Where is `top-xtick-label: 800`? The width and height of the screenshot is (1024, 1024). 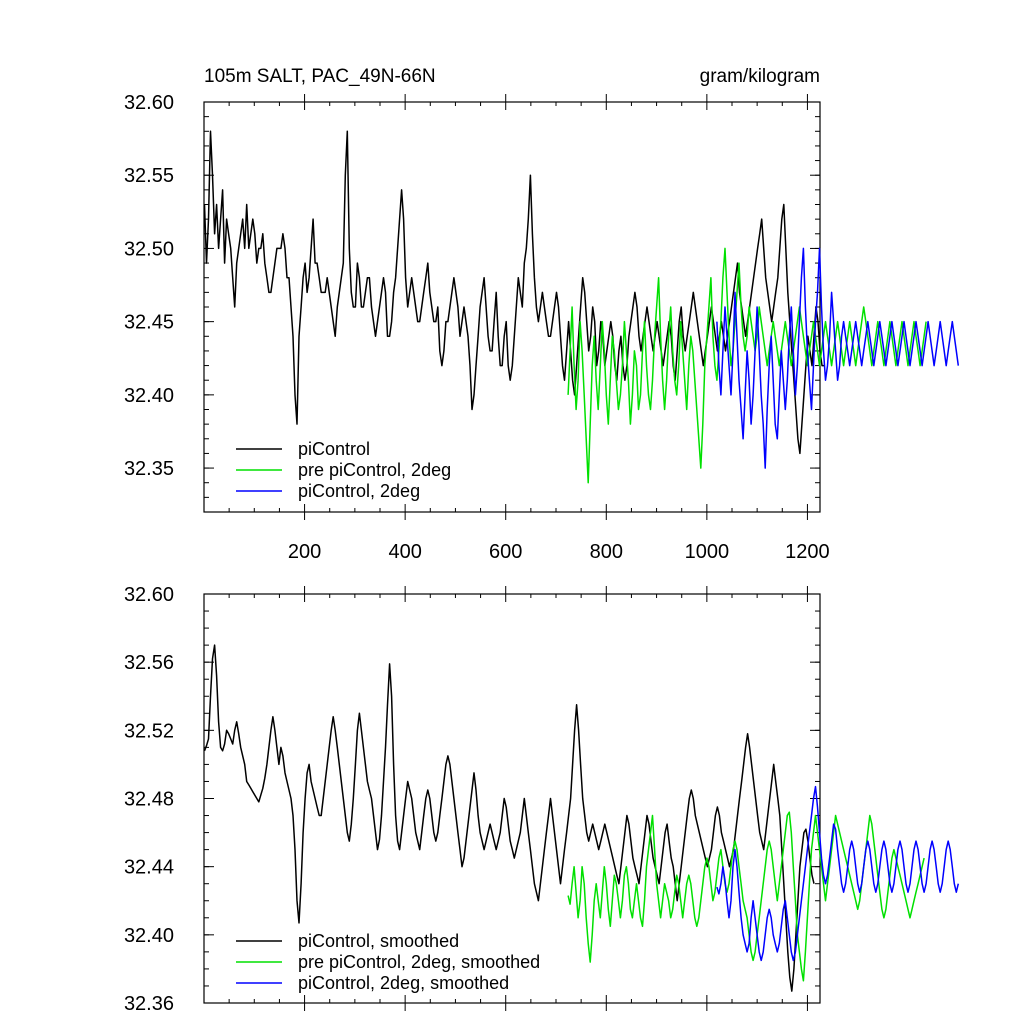
top-xtick-label: 800 is located at coordinates (606, 552).